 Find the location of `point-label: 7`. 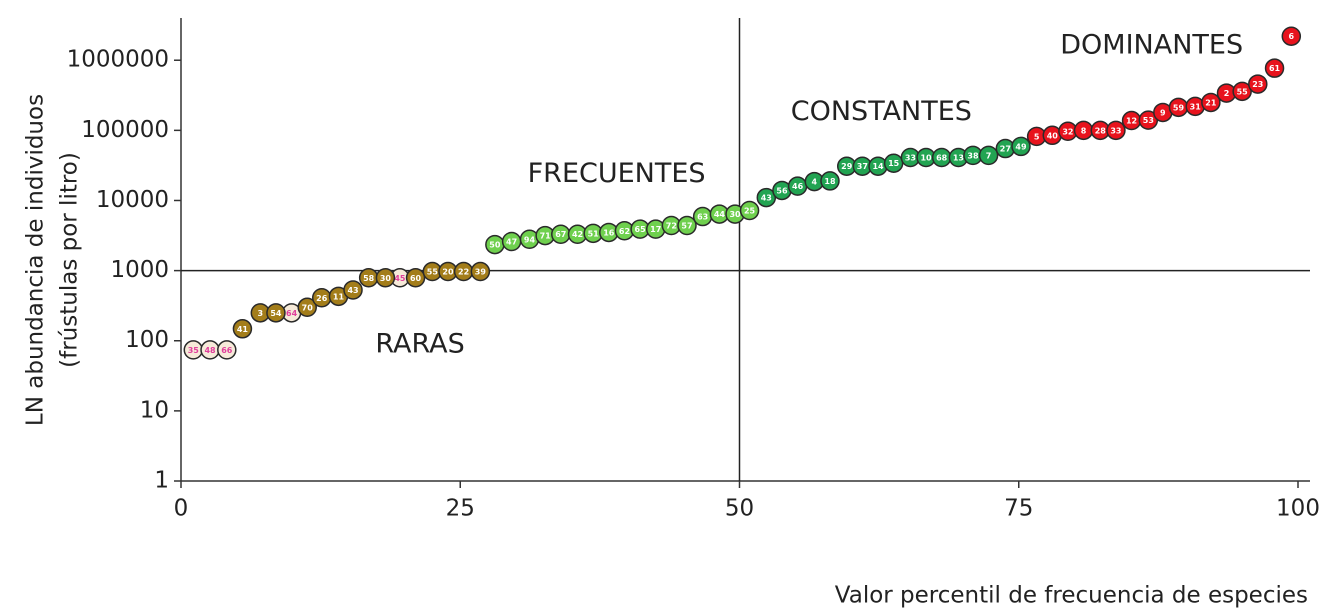

point-label: 7 is located at coordinates (989, 155).